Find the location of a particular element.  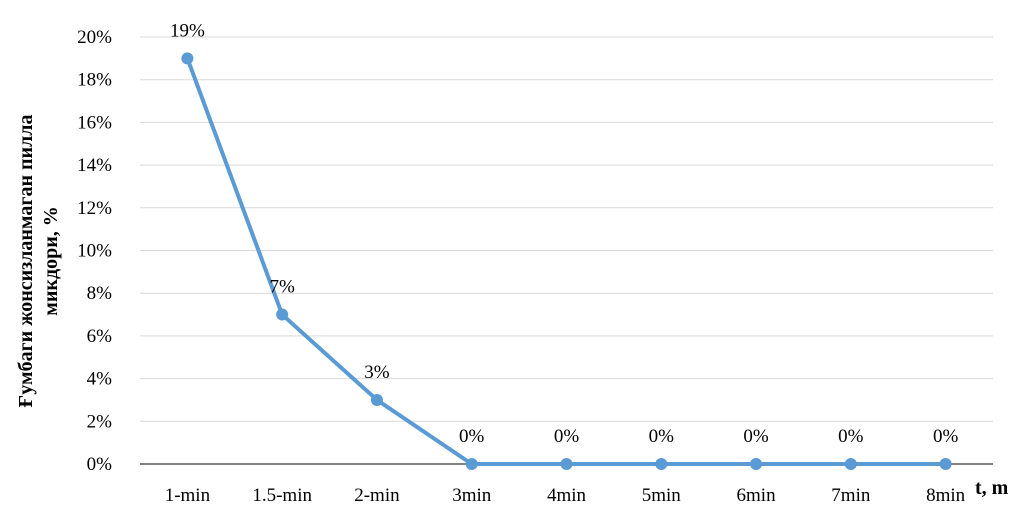

y-tick-label: 8% is located at coordinates (100, 293).